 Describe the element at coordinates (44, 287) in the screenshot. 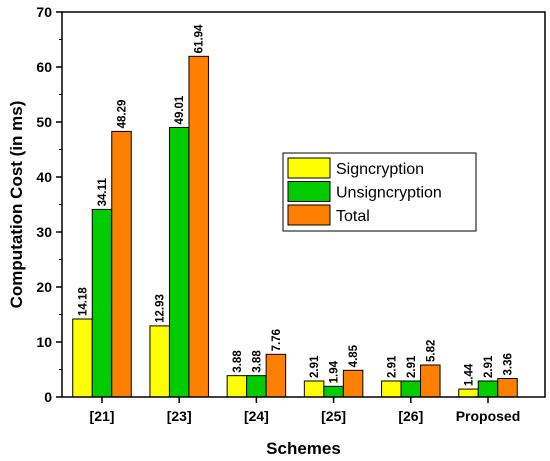

I see `y-tick-label: 20` at that location.